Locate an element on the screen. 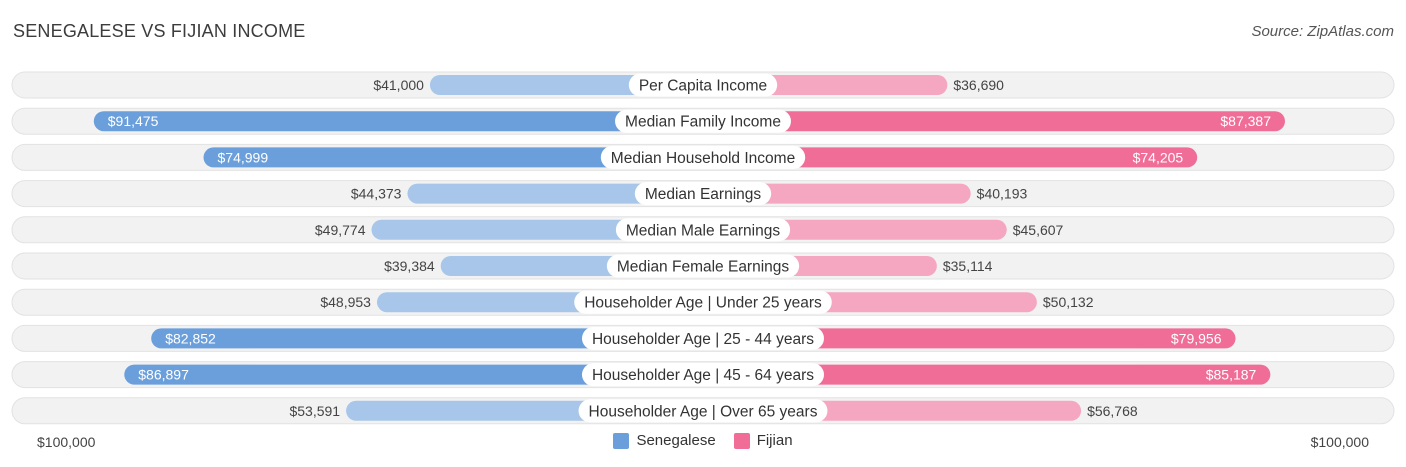  chart-row: $44,373 $40,193 Median Earnings is located at coordinates (703, 194).